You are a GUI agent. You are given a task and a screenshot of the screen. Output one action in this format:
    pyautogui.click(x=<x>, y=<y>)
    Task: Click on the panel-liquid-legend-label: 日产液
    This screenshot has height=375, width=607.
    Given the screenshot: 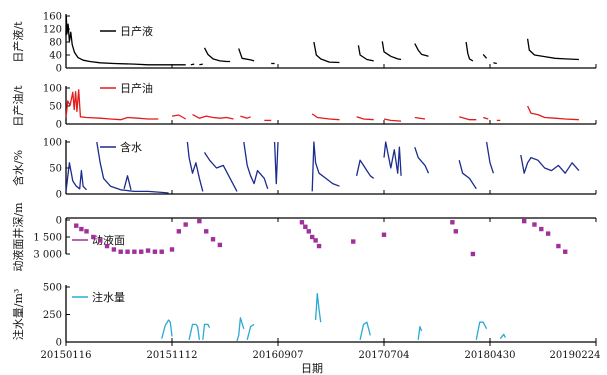 What is the action you would take?
    pyautogui.click(x=136, y=31)
    